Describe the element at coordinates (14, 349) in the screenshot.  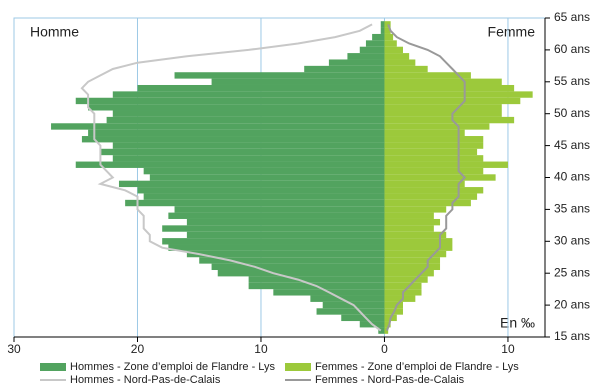
I see `x-tick-label: 30` at that location.